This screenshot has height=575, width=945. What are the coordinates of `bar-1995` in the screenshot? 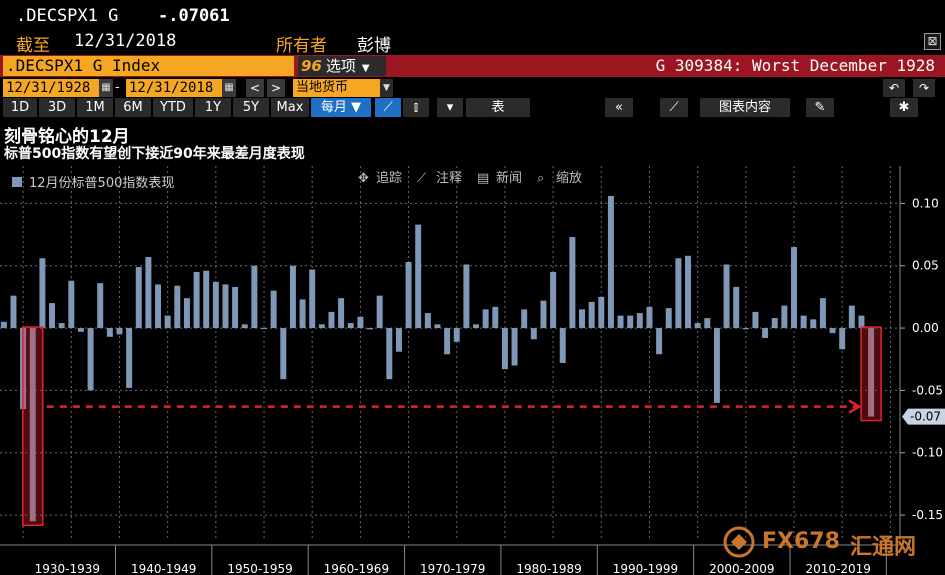 It's located at (649, 317).